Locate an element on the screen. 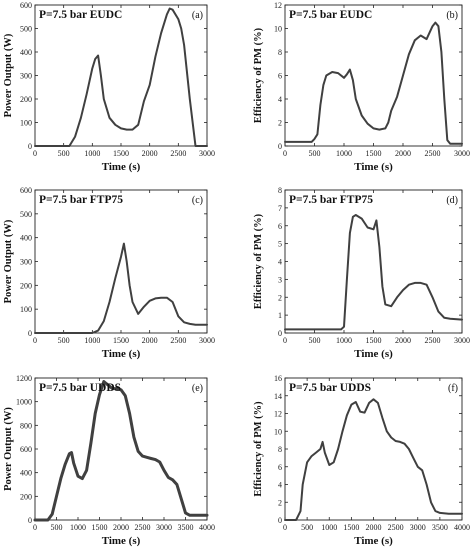 This screenshot has height=550, width=473. panel-label: (d) is located at coordinates (452, 200).